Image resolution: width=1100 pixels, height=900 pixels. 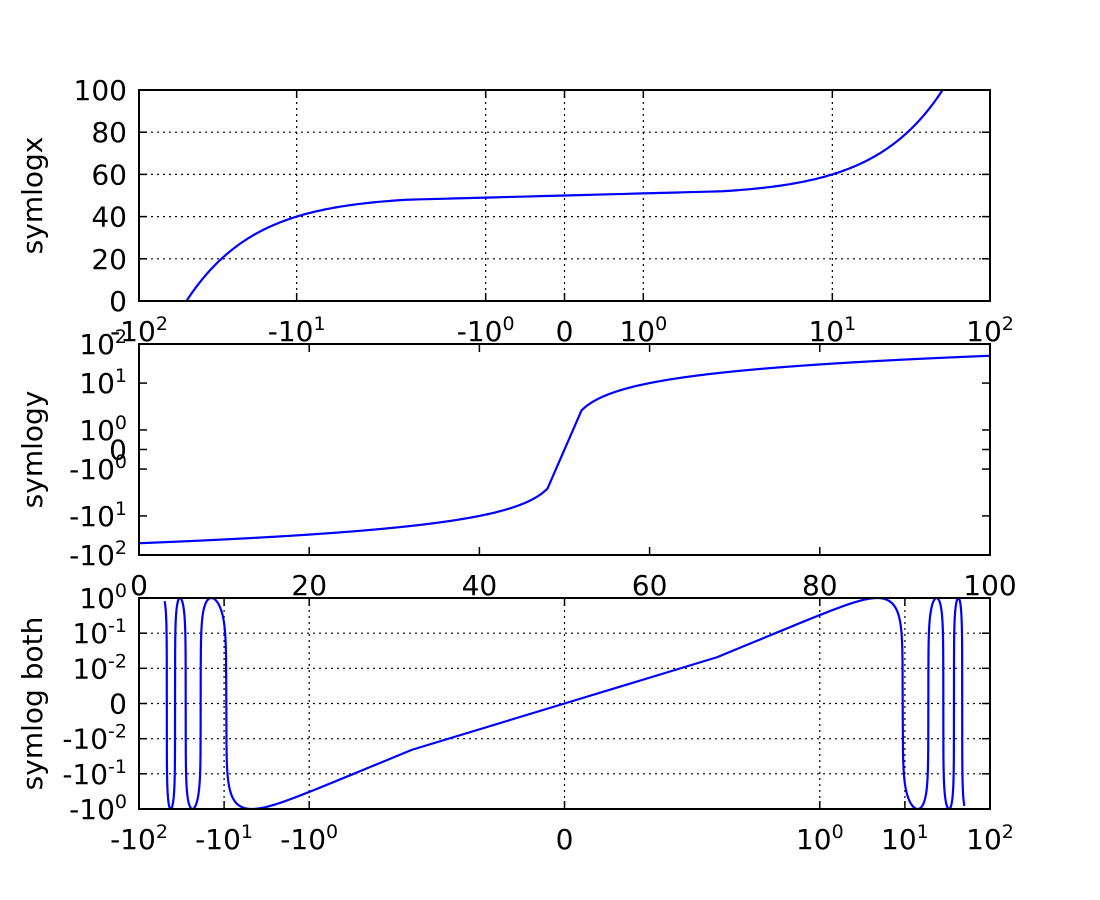 What do you see at coordinates (32, 196) in the screenshot?
I see `y-axis-label: symlogx` at bounding box center [32, 196].